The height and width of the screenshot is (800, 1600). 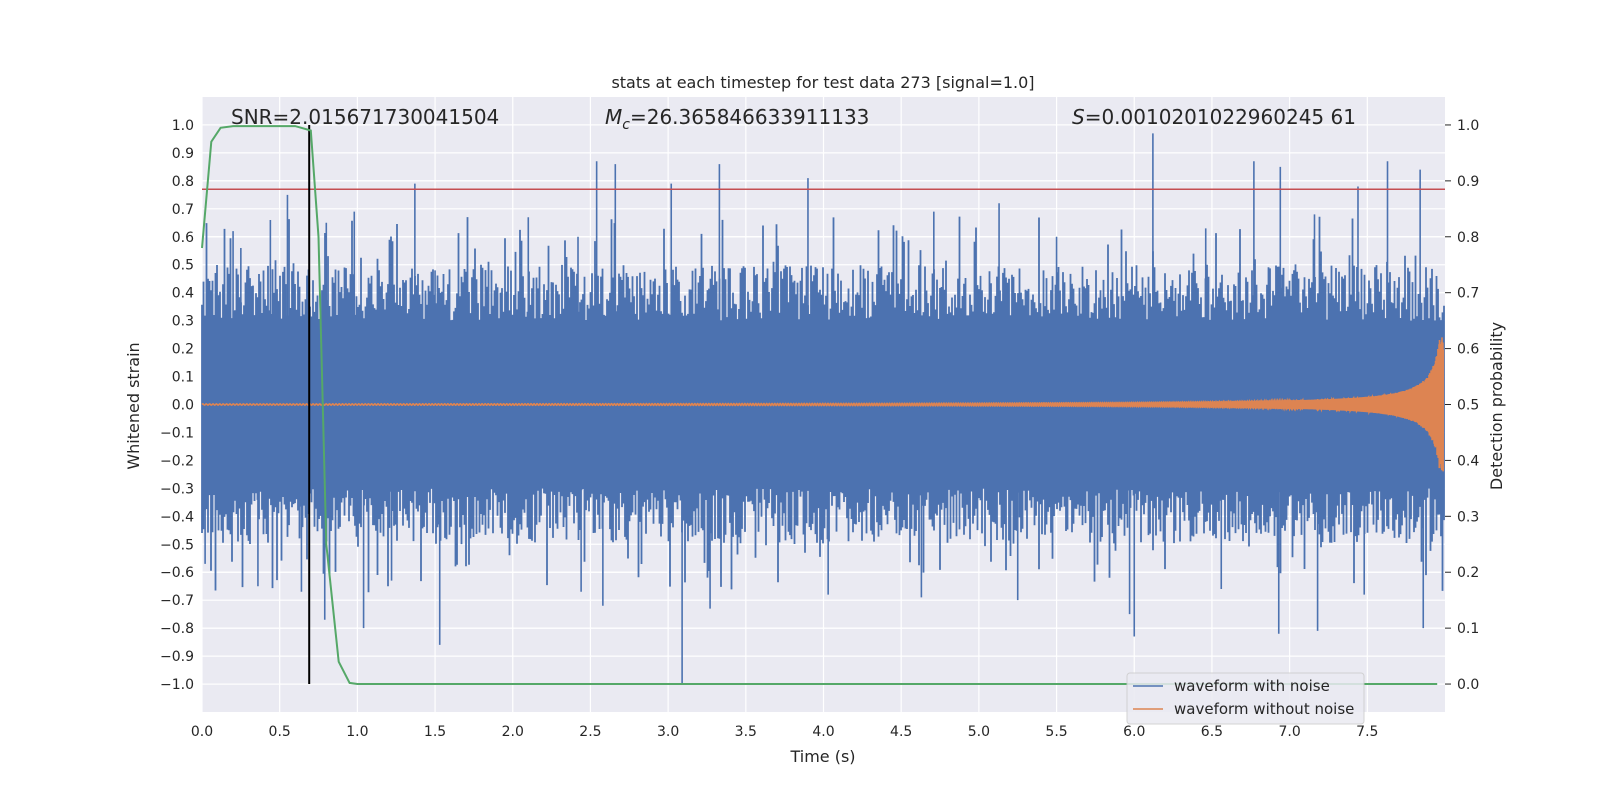 What do you see at coordinates (183, 266) in the screenshot?
I see `y-tick-label: 0.5` at bounding box center [183, 266].